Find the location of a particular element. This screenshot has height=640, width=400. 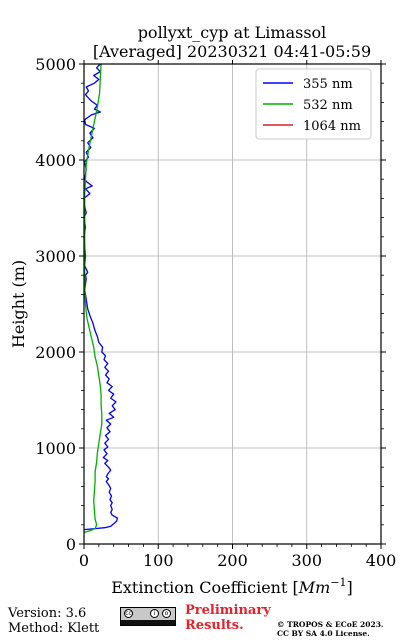

x-axis-label: Extinction Coefficient [Mm−1] is located at coordinates (232, 586).